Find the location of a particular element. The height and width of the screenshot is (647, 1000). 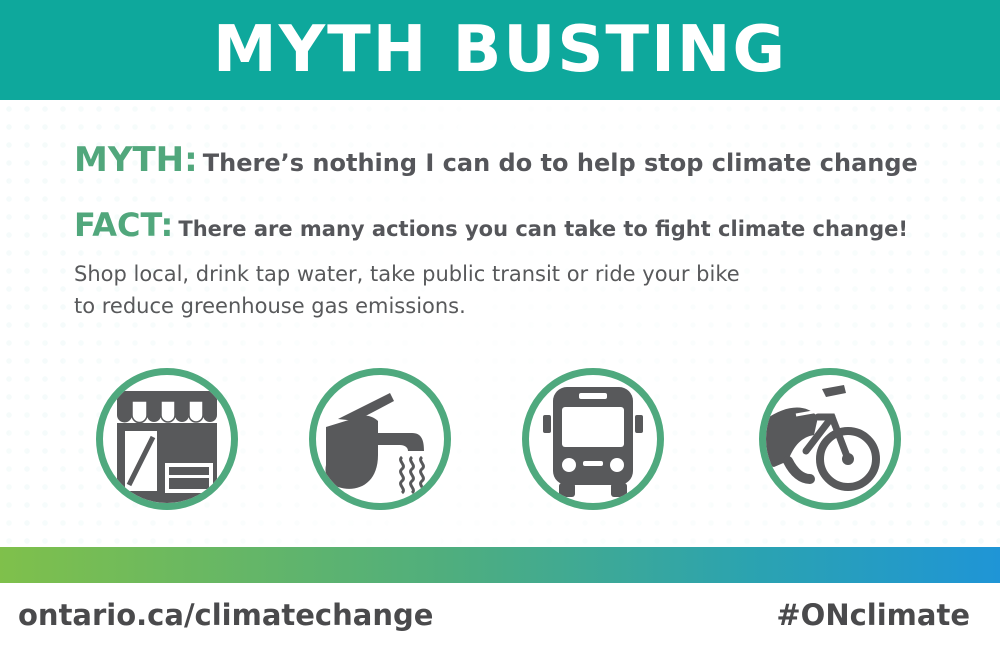

bus-icon is located at coordinates (593, 439).